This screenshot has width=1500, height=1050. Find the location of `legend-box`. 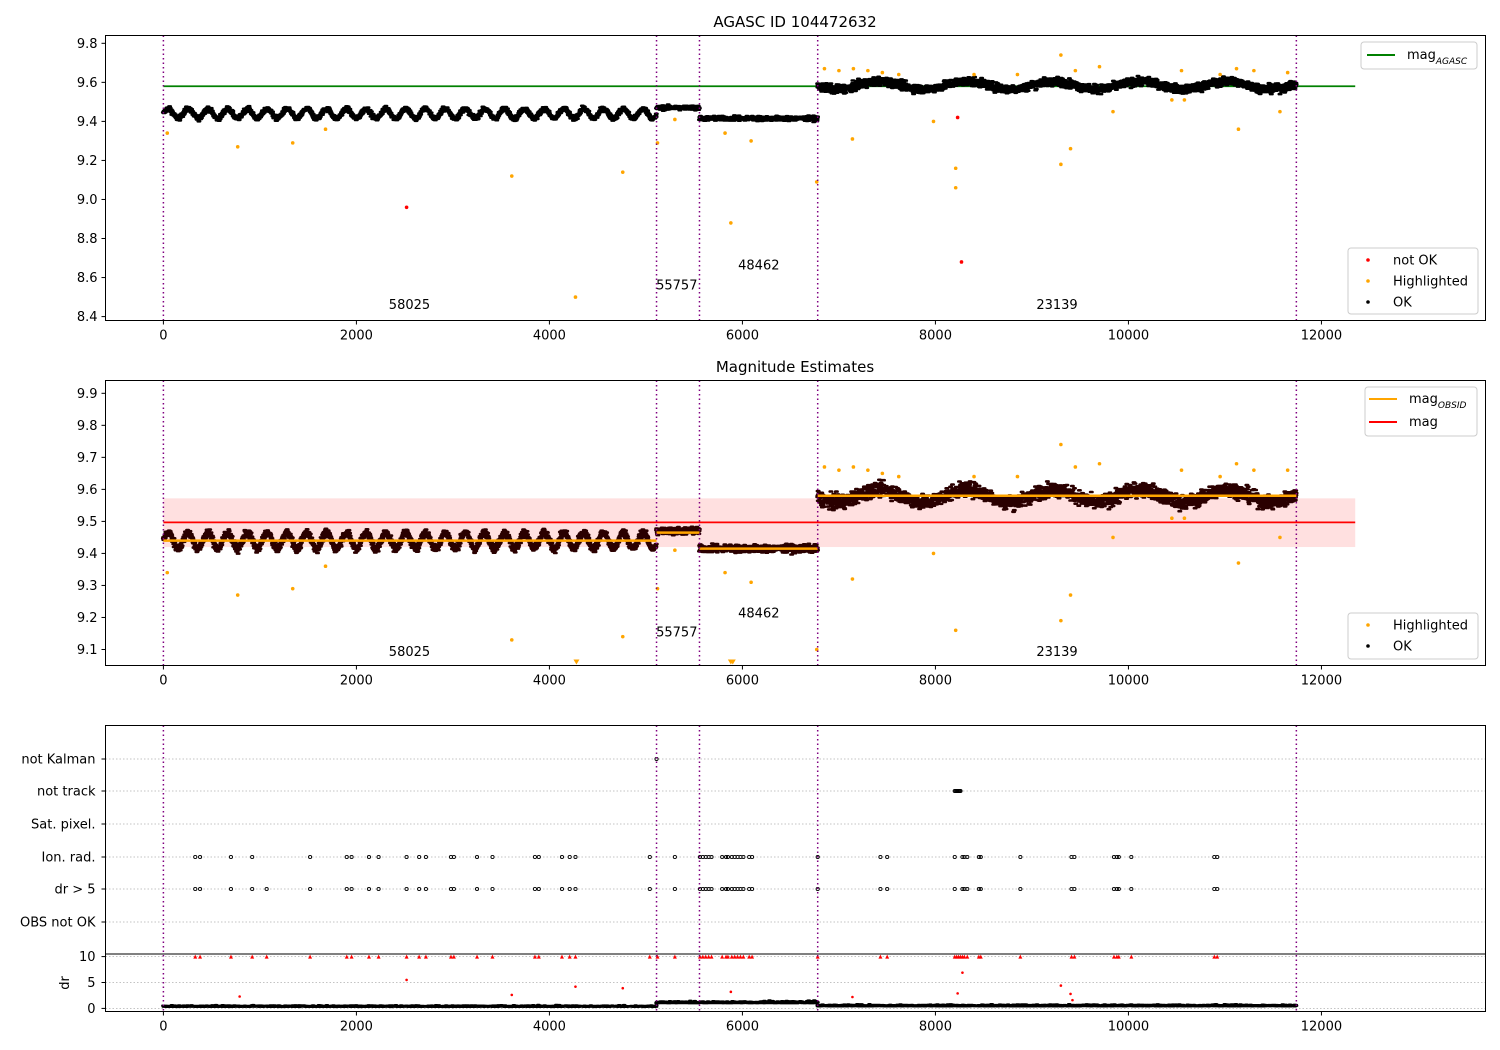

legend-box is located at coordinates (1413, 636).